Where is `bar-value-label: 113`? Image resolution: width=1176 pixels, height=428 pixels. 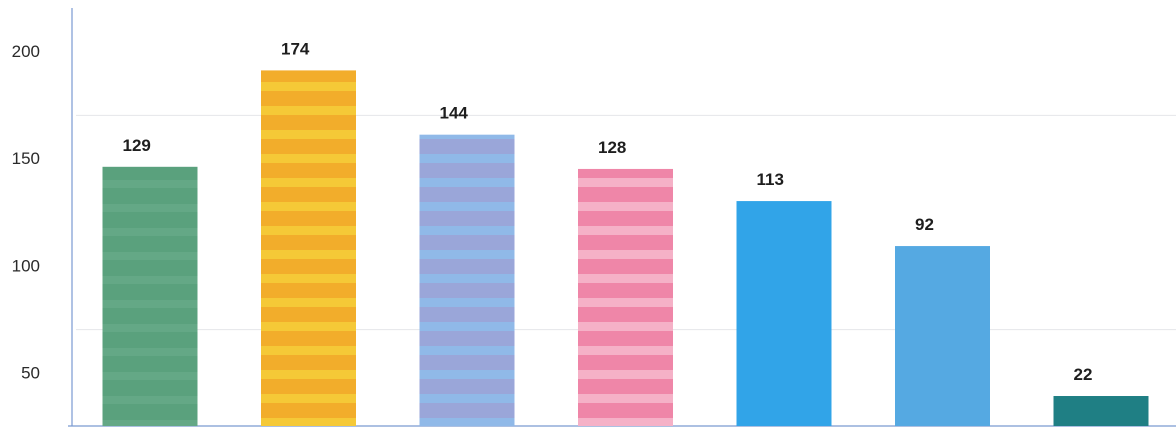 bar-value-label: 113 is located at coordinates (770, 179).